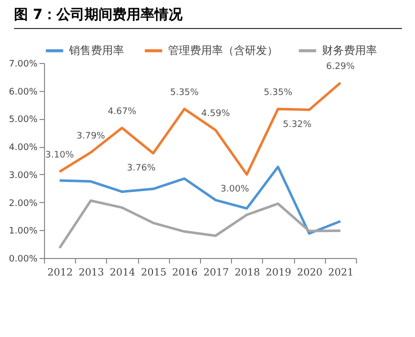 The image size is (415, 337). I want to click on chart-title: 图 7：公司期间费用率情况, so click(98, 15).